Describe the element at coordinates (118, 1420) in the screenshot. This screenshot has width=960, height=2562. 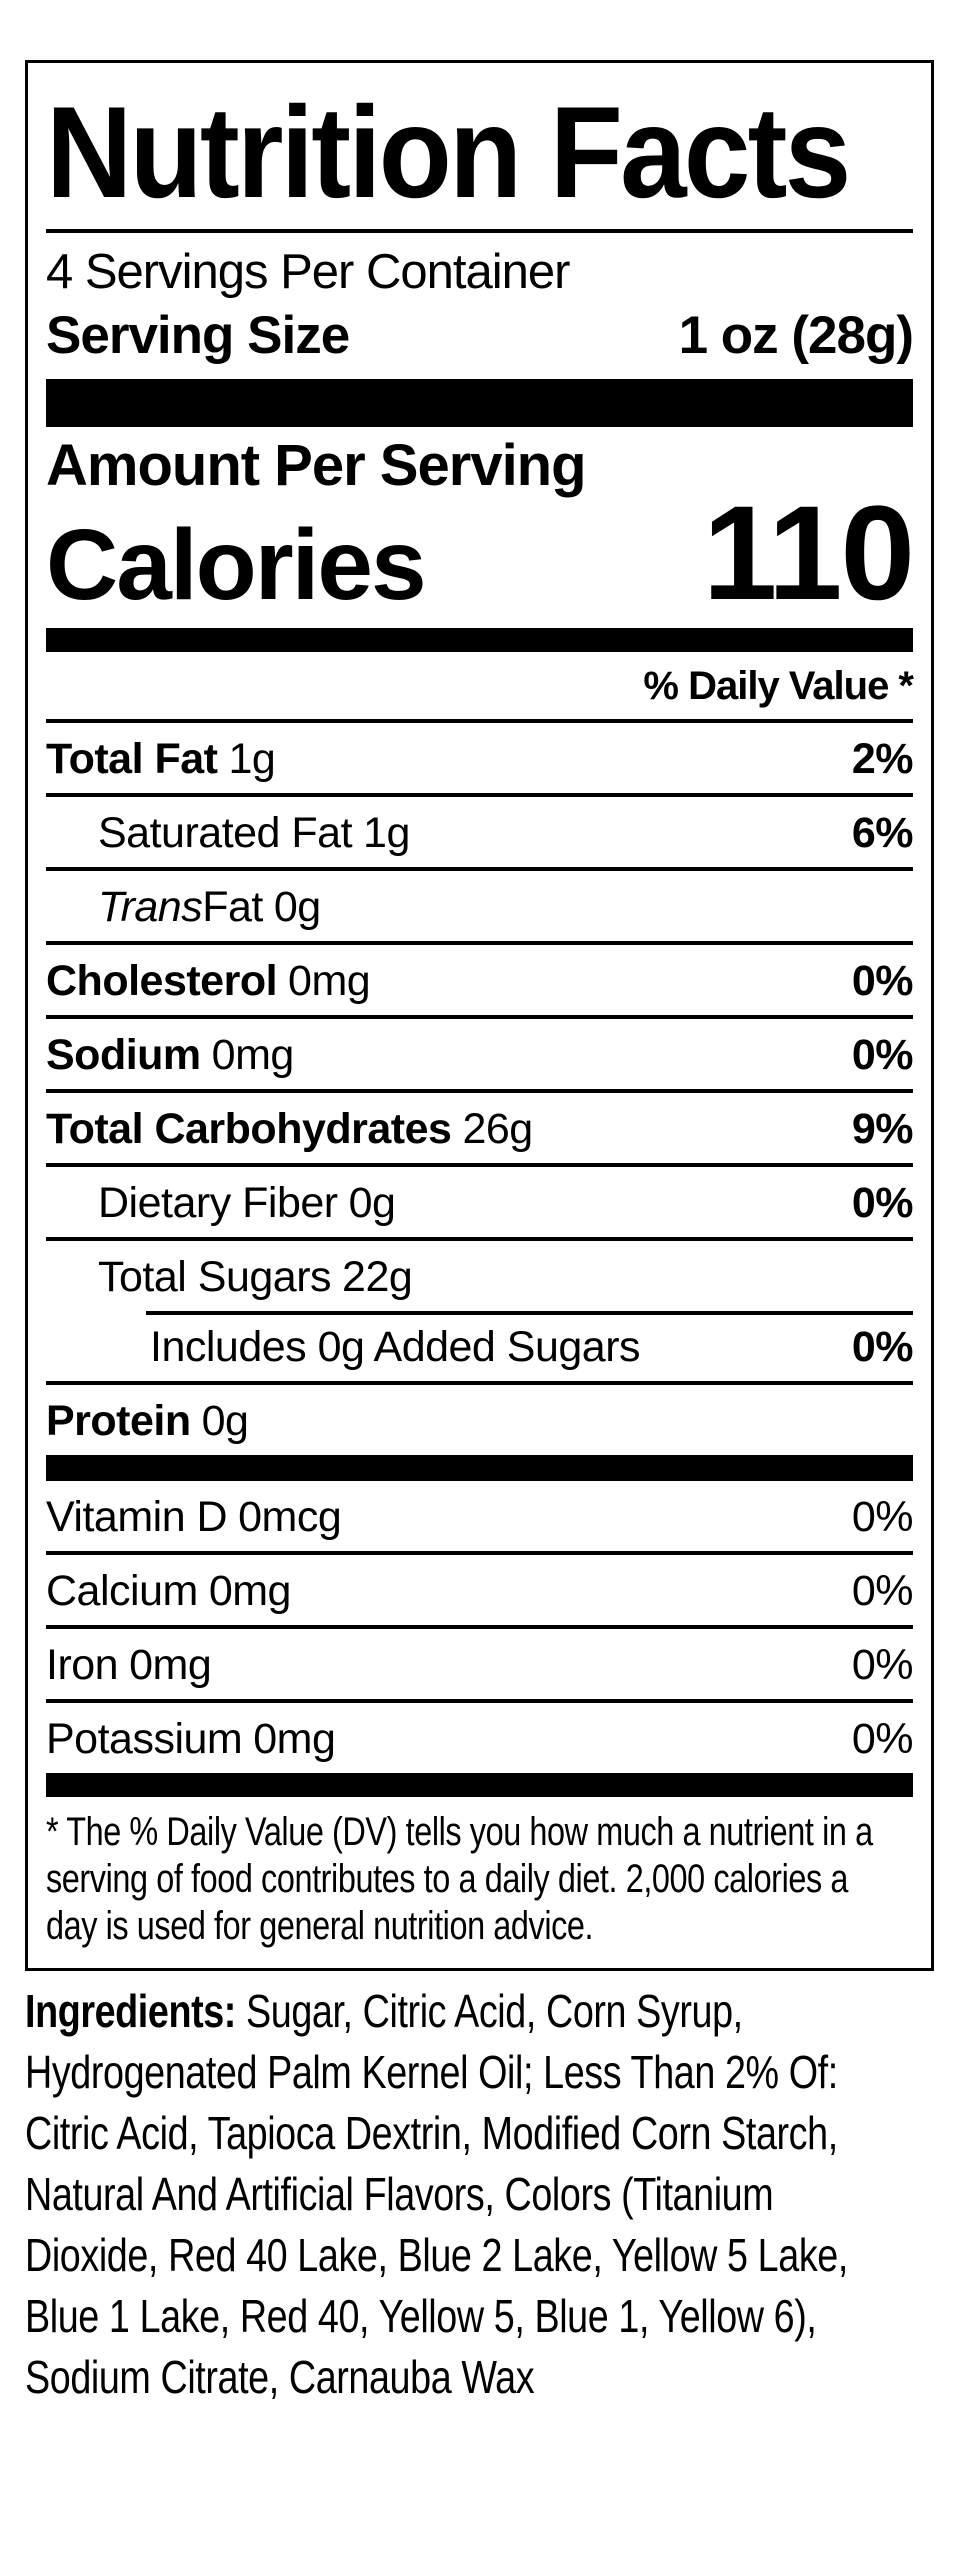
I see `nutrient-name: Protein` at that location.